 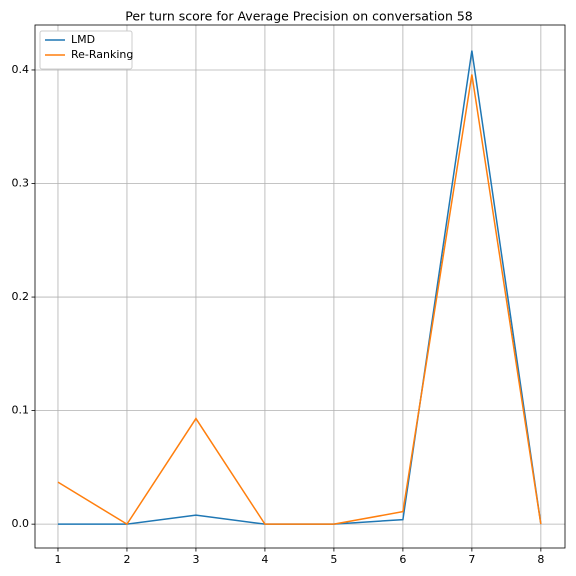 What do you see at coordinates (21, 296) in the screenshot?
I see `y-tick-label: 0.2` at bounding box center [21, 296].